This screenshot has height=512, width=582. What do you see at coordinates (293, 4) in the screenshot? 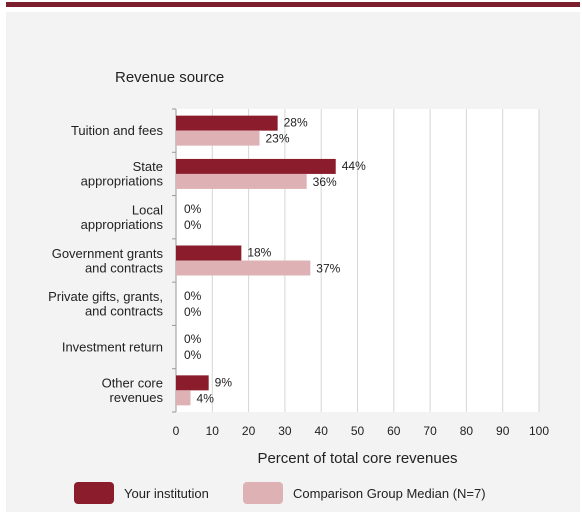
I see `top-accent-rule` at bounding box center [293, 4].